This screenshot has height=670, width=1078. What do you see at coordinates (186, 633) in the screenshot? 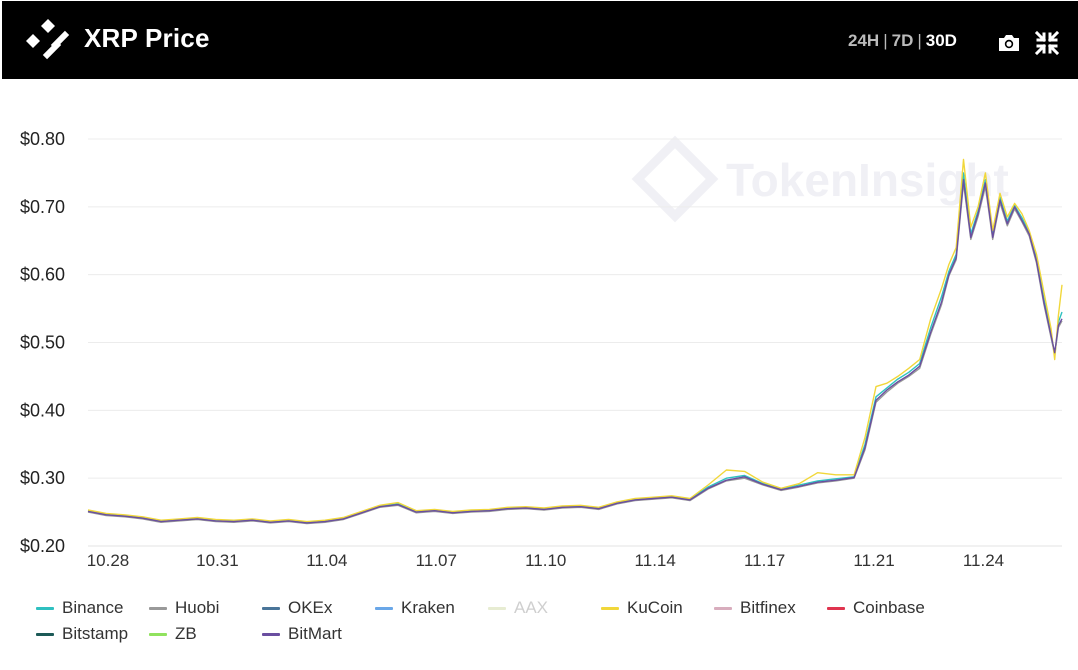
I see `legend-label: ZB` at bounding box center [186, 633].